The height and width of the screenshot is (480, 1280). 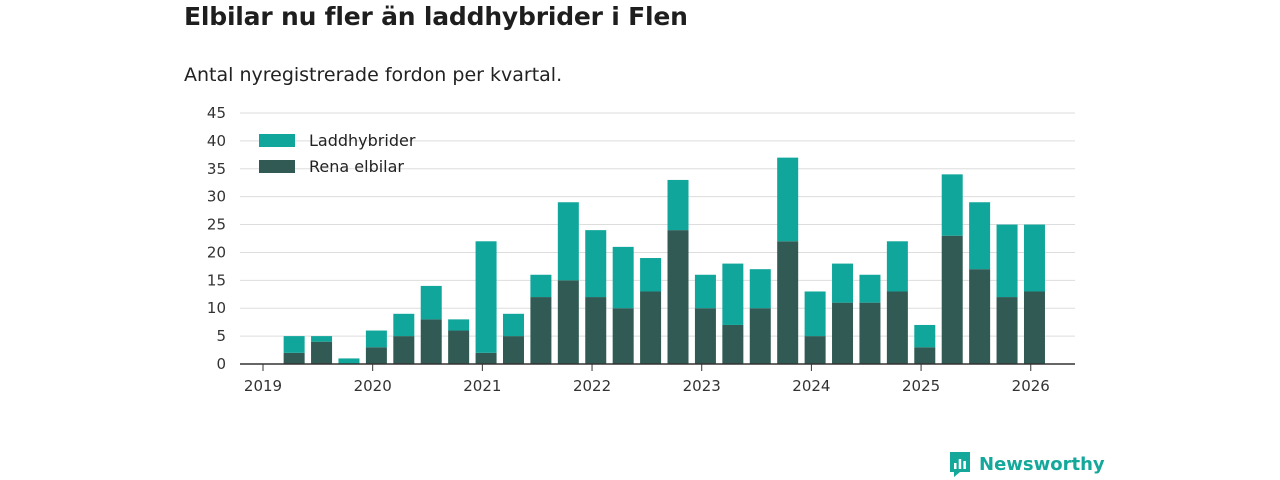 I want to click on y-tick-label: 15, so click(x=216, y=280).